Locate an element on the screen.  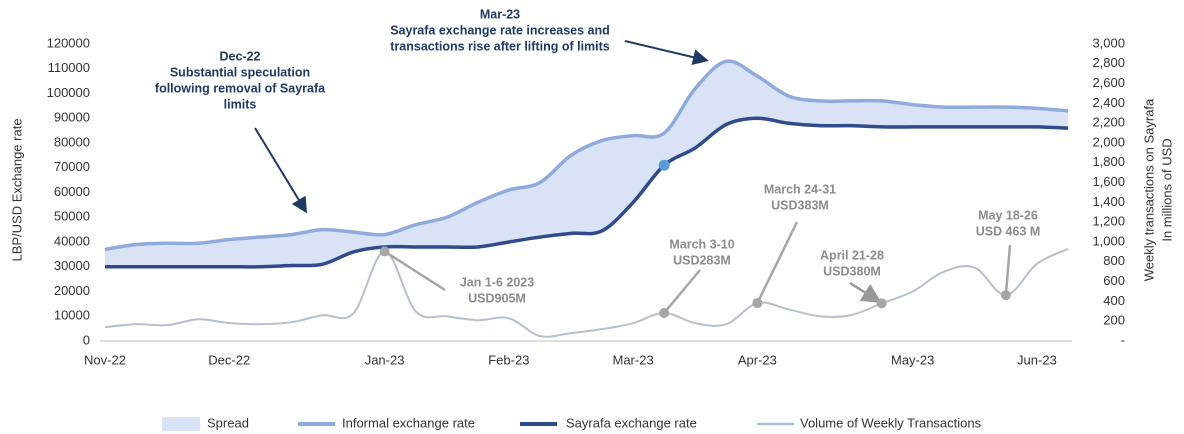
y2-tick-label: 2,000 is located at coordinates (1108, 141).